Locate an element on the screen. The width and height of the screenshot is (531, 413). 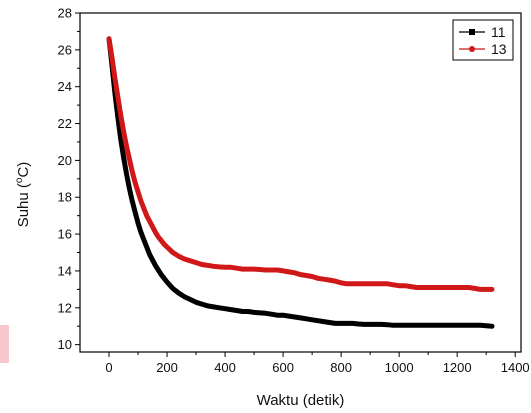
y-tick-label: 10 is located at coordinates (65, 344).